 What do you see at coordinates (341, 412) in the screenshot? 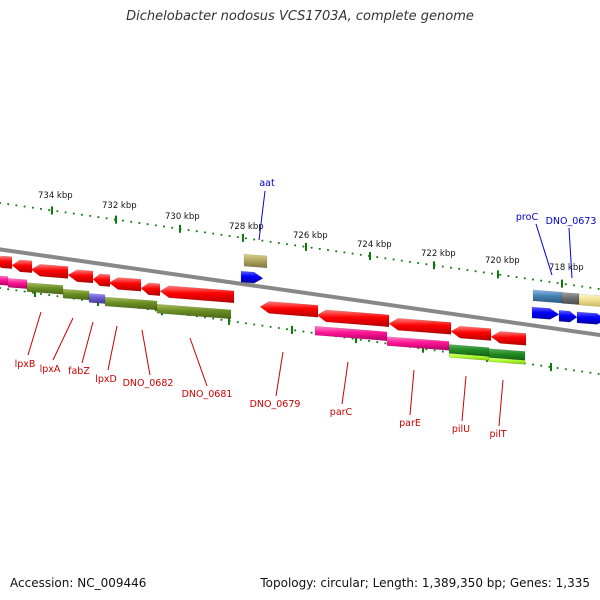
I see `parc-gene-label: parC` at bounding box center [341, 412].